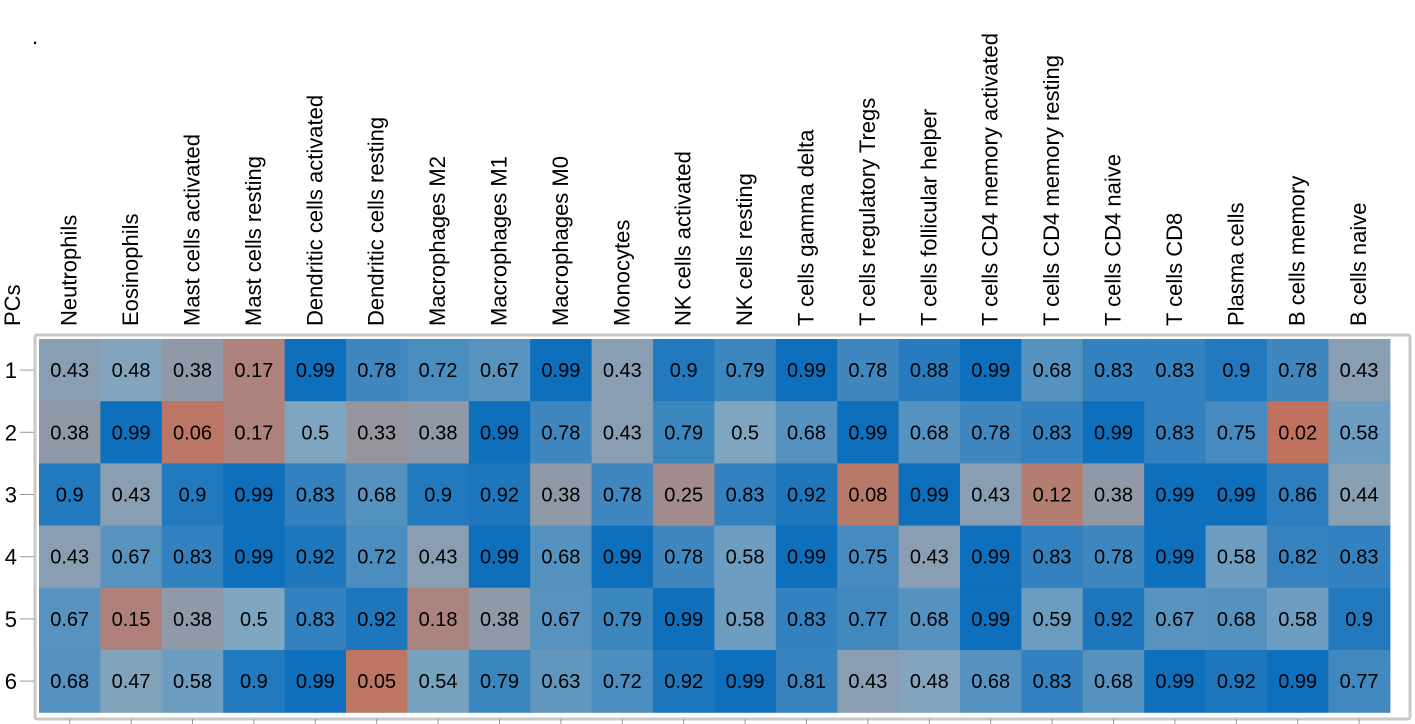  Describe the element at coordinates (12, 305) in the screenshot. I see `row-axis-label: PCs` at that location.